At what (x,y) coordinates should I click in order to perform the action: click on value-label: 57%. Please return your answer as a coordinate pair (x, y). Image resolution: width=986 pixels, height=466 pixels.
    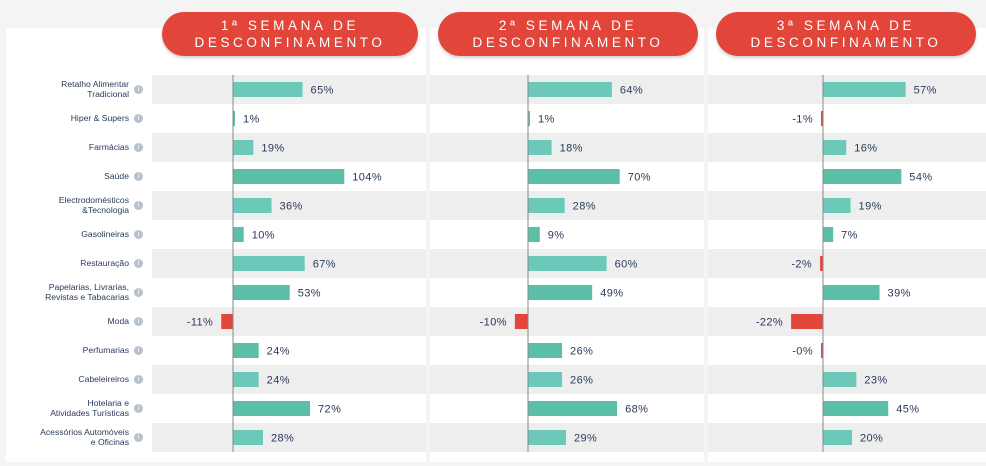
    Looking at the image, I should click on (925, 91).